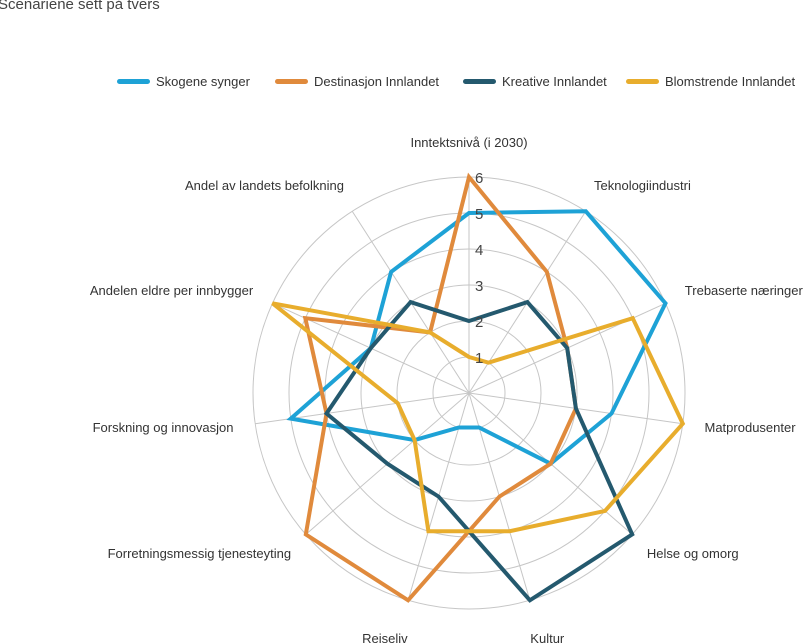 This screenshot has height=643, width=812. I want to click on axis-label: Teknologiindustri, so click(642, 185).